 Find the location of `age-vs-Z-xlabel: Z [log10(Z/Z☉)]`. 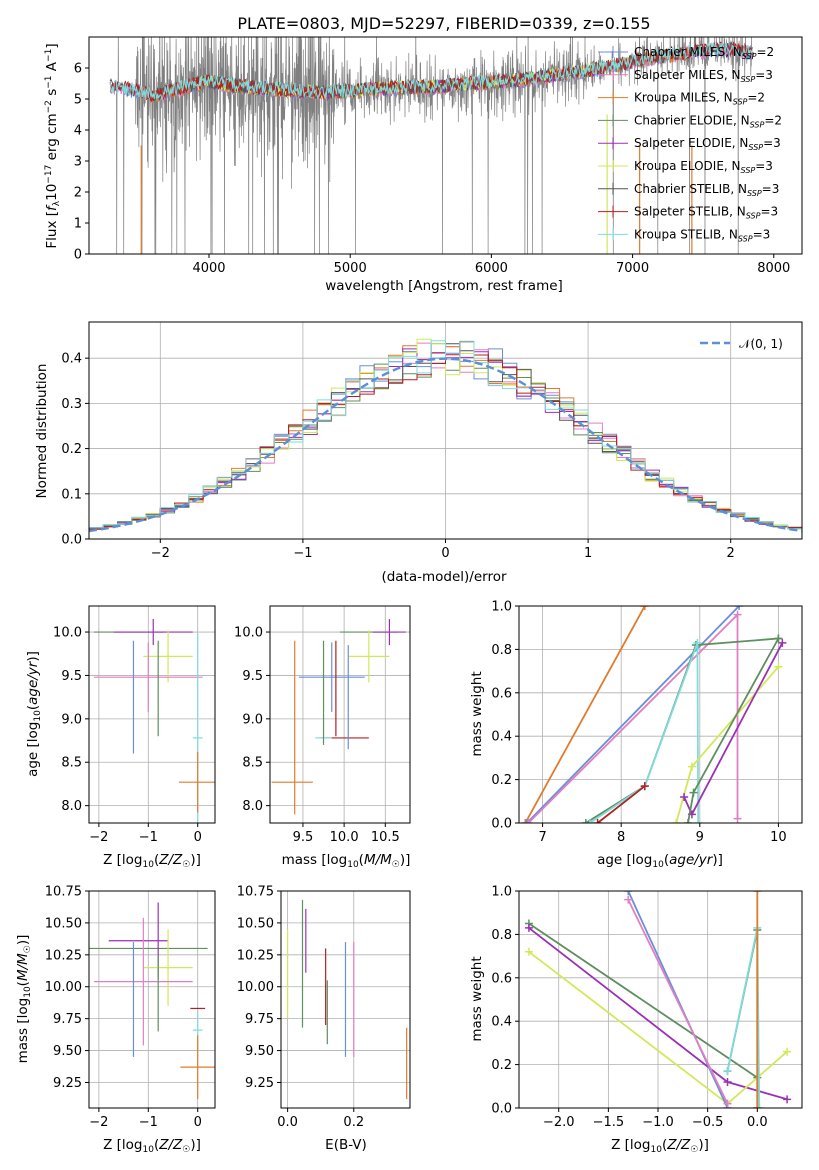

age-vs-Z-xlabel: Z [log10(Z/Z☉)] is located at coordinates (152, 861).